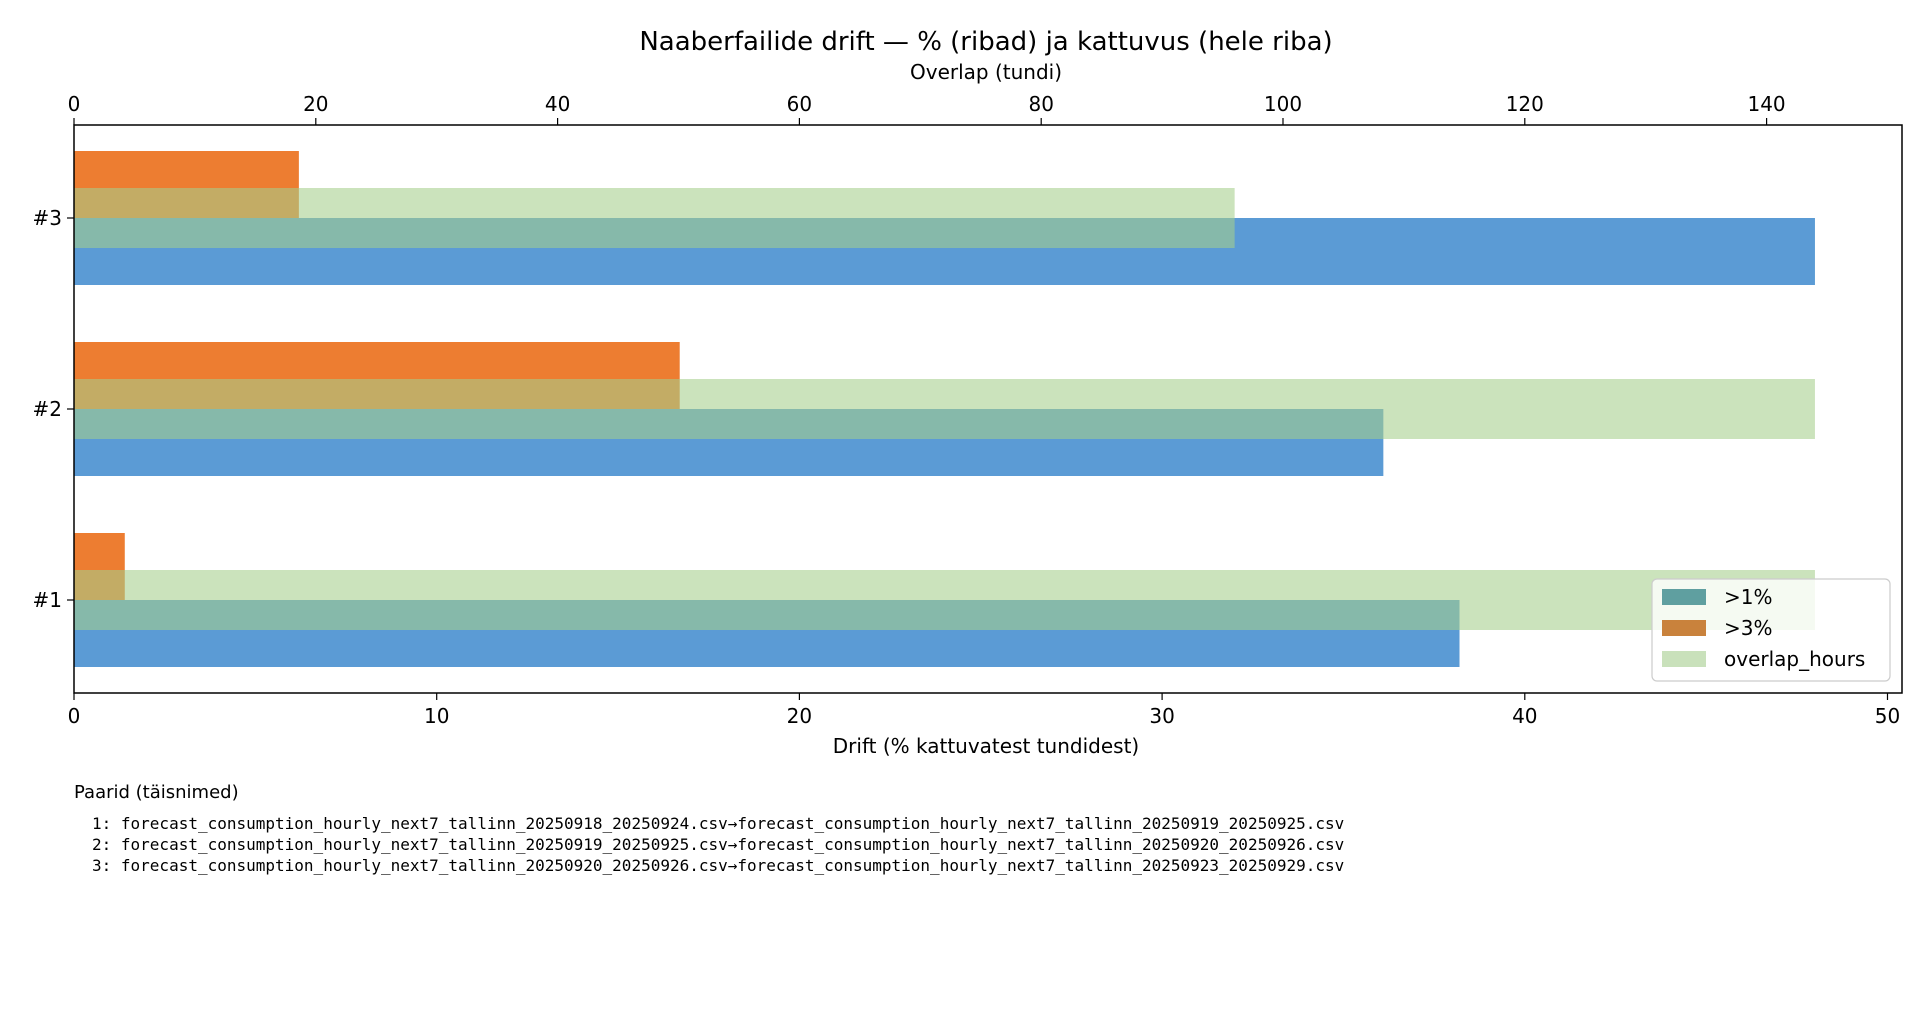 Image resolution: width=1920 pixels, height=1016 pixels. I want to click on ytick-label-3: #3, so click(47, 218).